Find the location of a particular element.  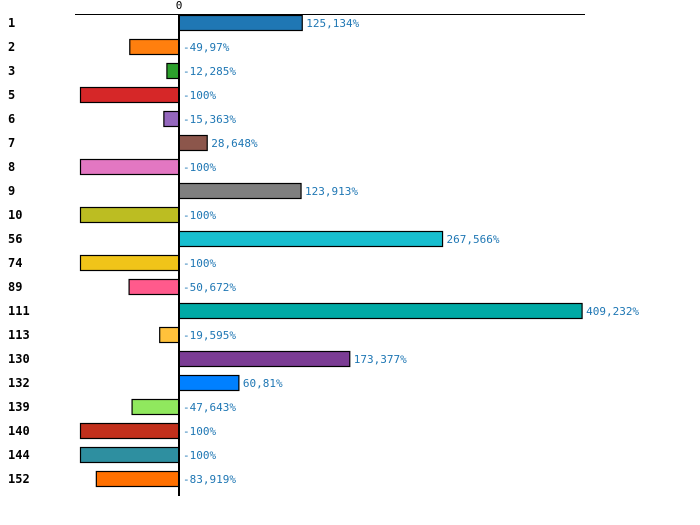

value-label: -50,672% is located at coordinates (209, 287).